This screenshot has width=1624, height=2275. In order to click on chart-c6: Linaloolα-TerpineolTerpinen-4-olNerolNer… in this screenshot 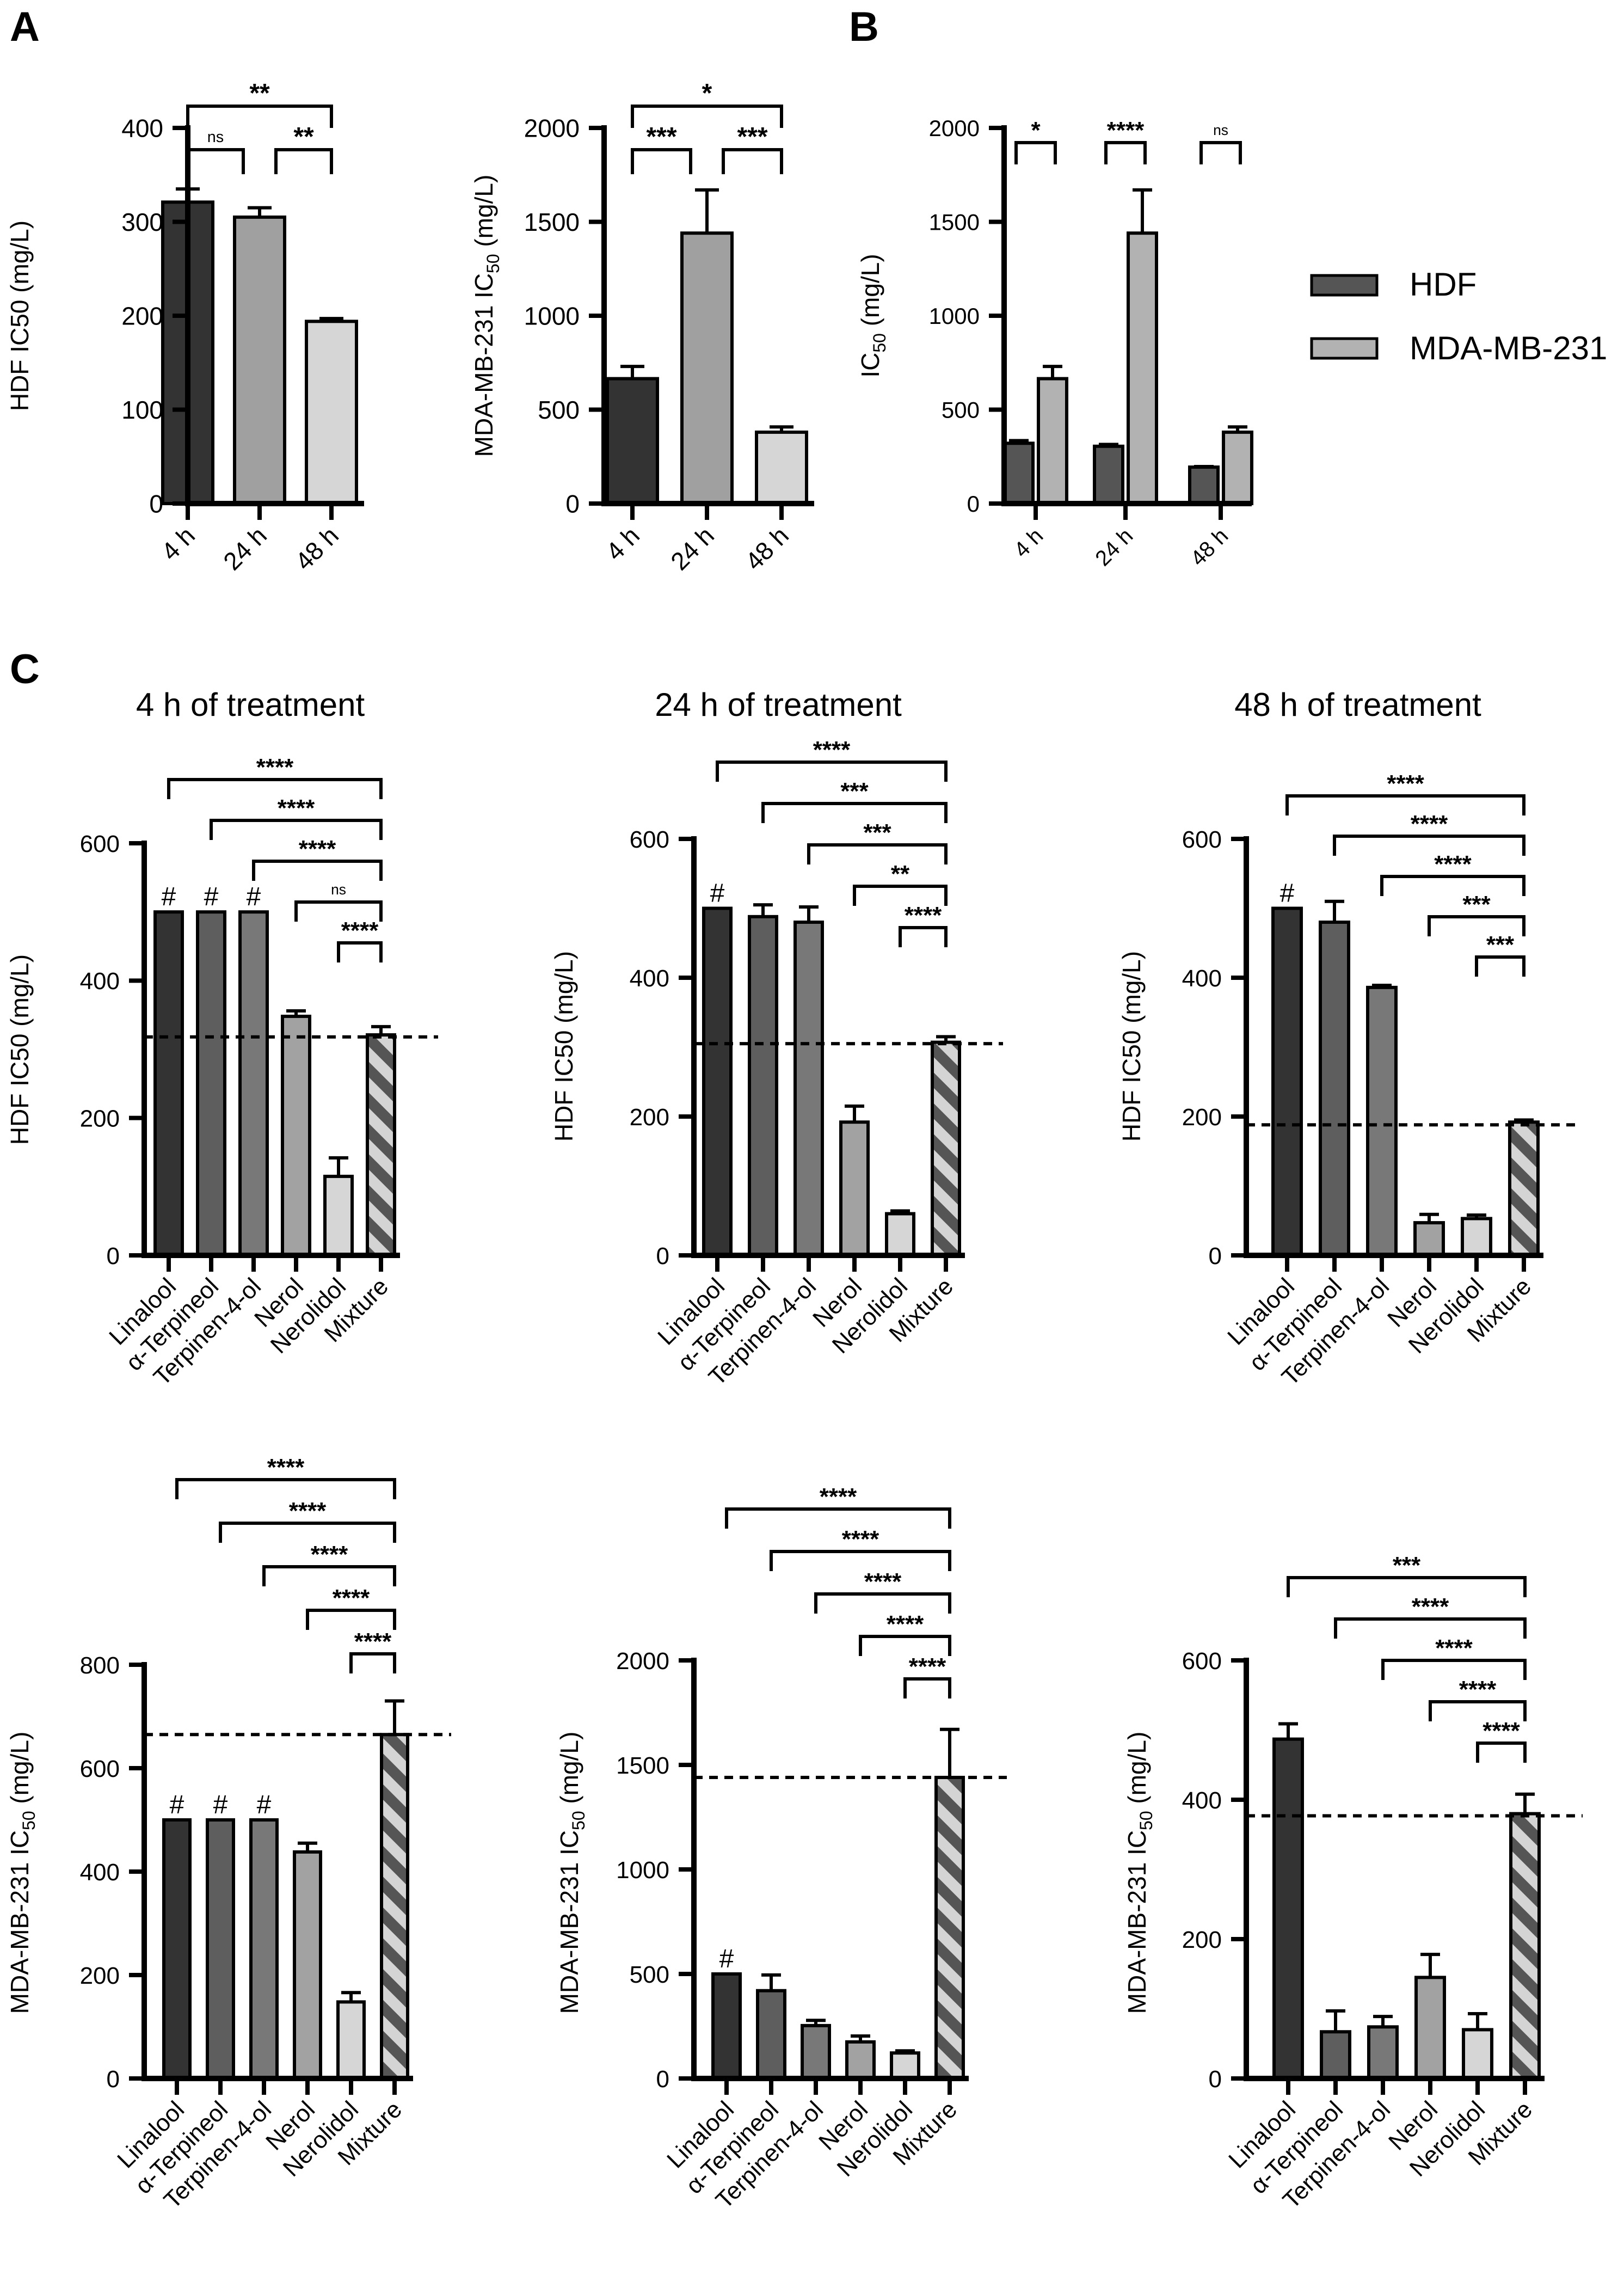, I will do `click(1353, 1883)`.